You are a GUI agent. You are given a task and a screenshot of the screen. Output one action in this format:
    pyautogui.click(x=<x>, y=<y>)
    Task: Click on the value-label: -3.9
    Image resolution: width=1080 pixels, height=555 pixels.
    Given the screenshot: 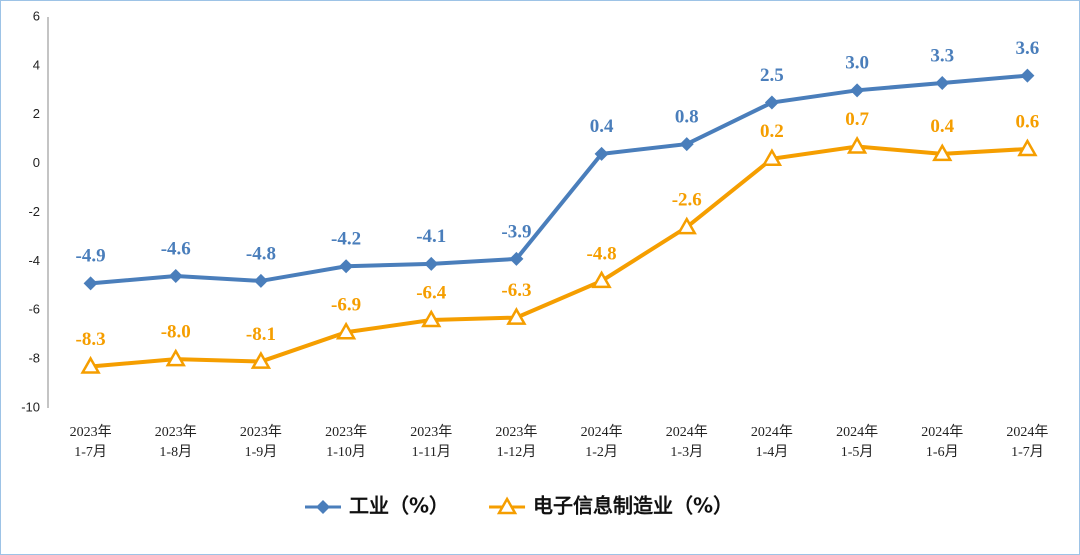 What is the action you would take?
    pyautogui.click(x=516, y=231)
    